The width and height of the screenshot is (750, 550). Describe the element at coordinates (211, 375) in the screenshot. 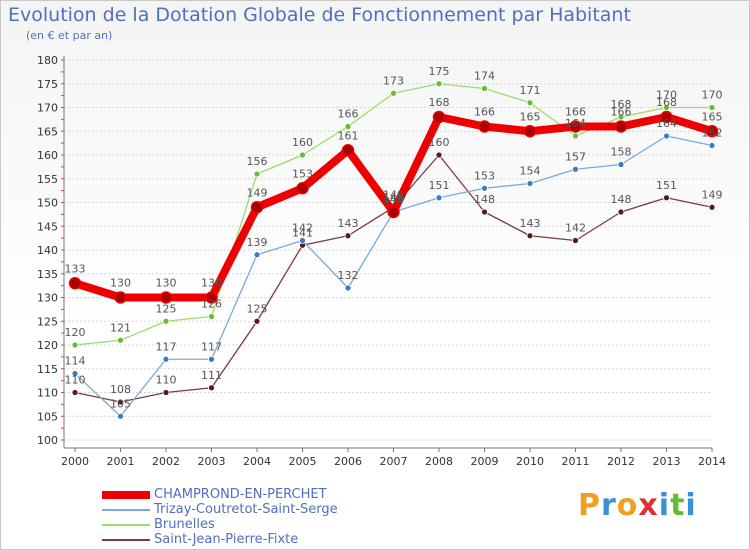

I see `data-label: 111` at that location.